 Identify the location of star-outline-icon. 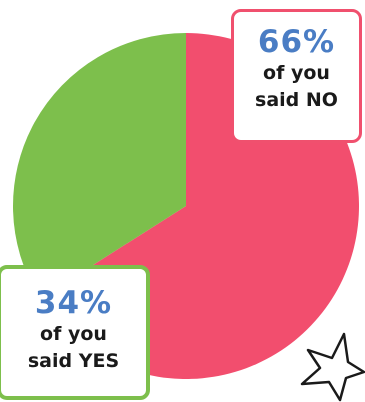
(332, 367).